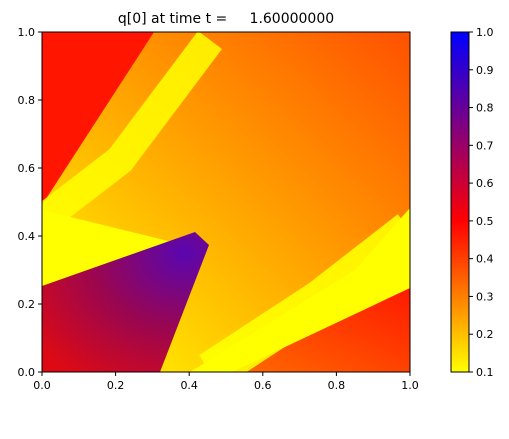 This screenshot has height=439, width=509. Describe the element at coordinates (125, 302) in the screenshot. I see `lower-left-triangular-region` at that location.